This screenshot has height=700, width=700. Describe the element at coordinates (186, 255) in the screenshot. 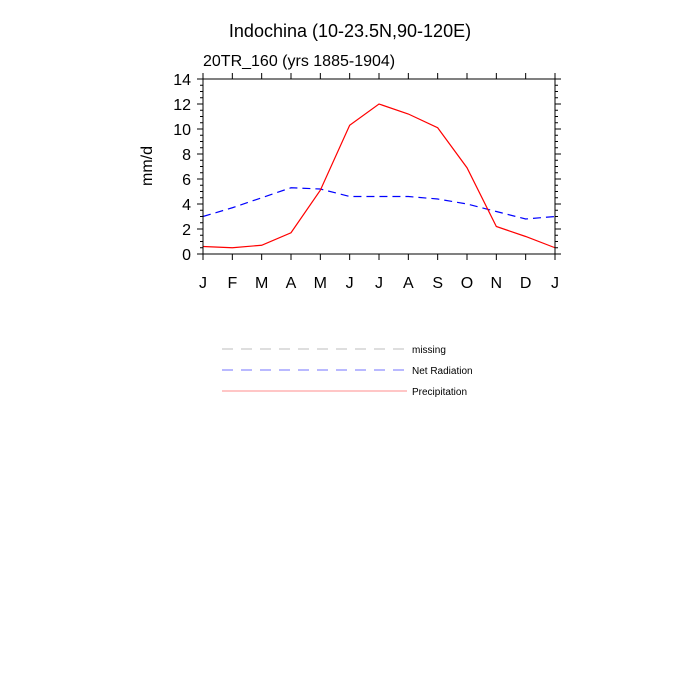

I see `y-tick-label: 0` at that location.